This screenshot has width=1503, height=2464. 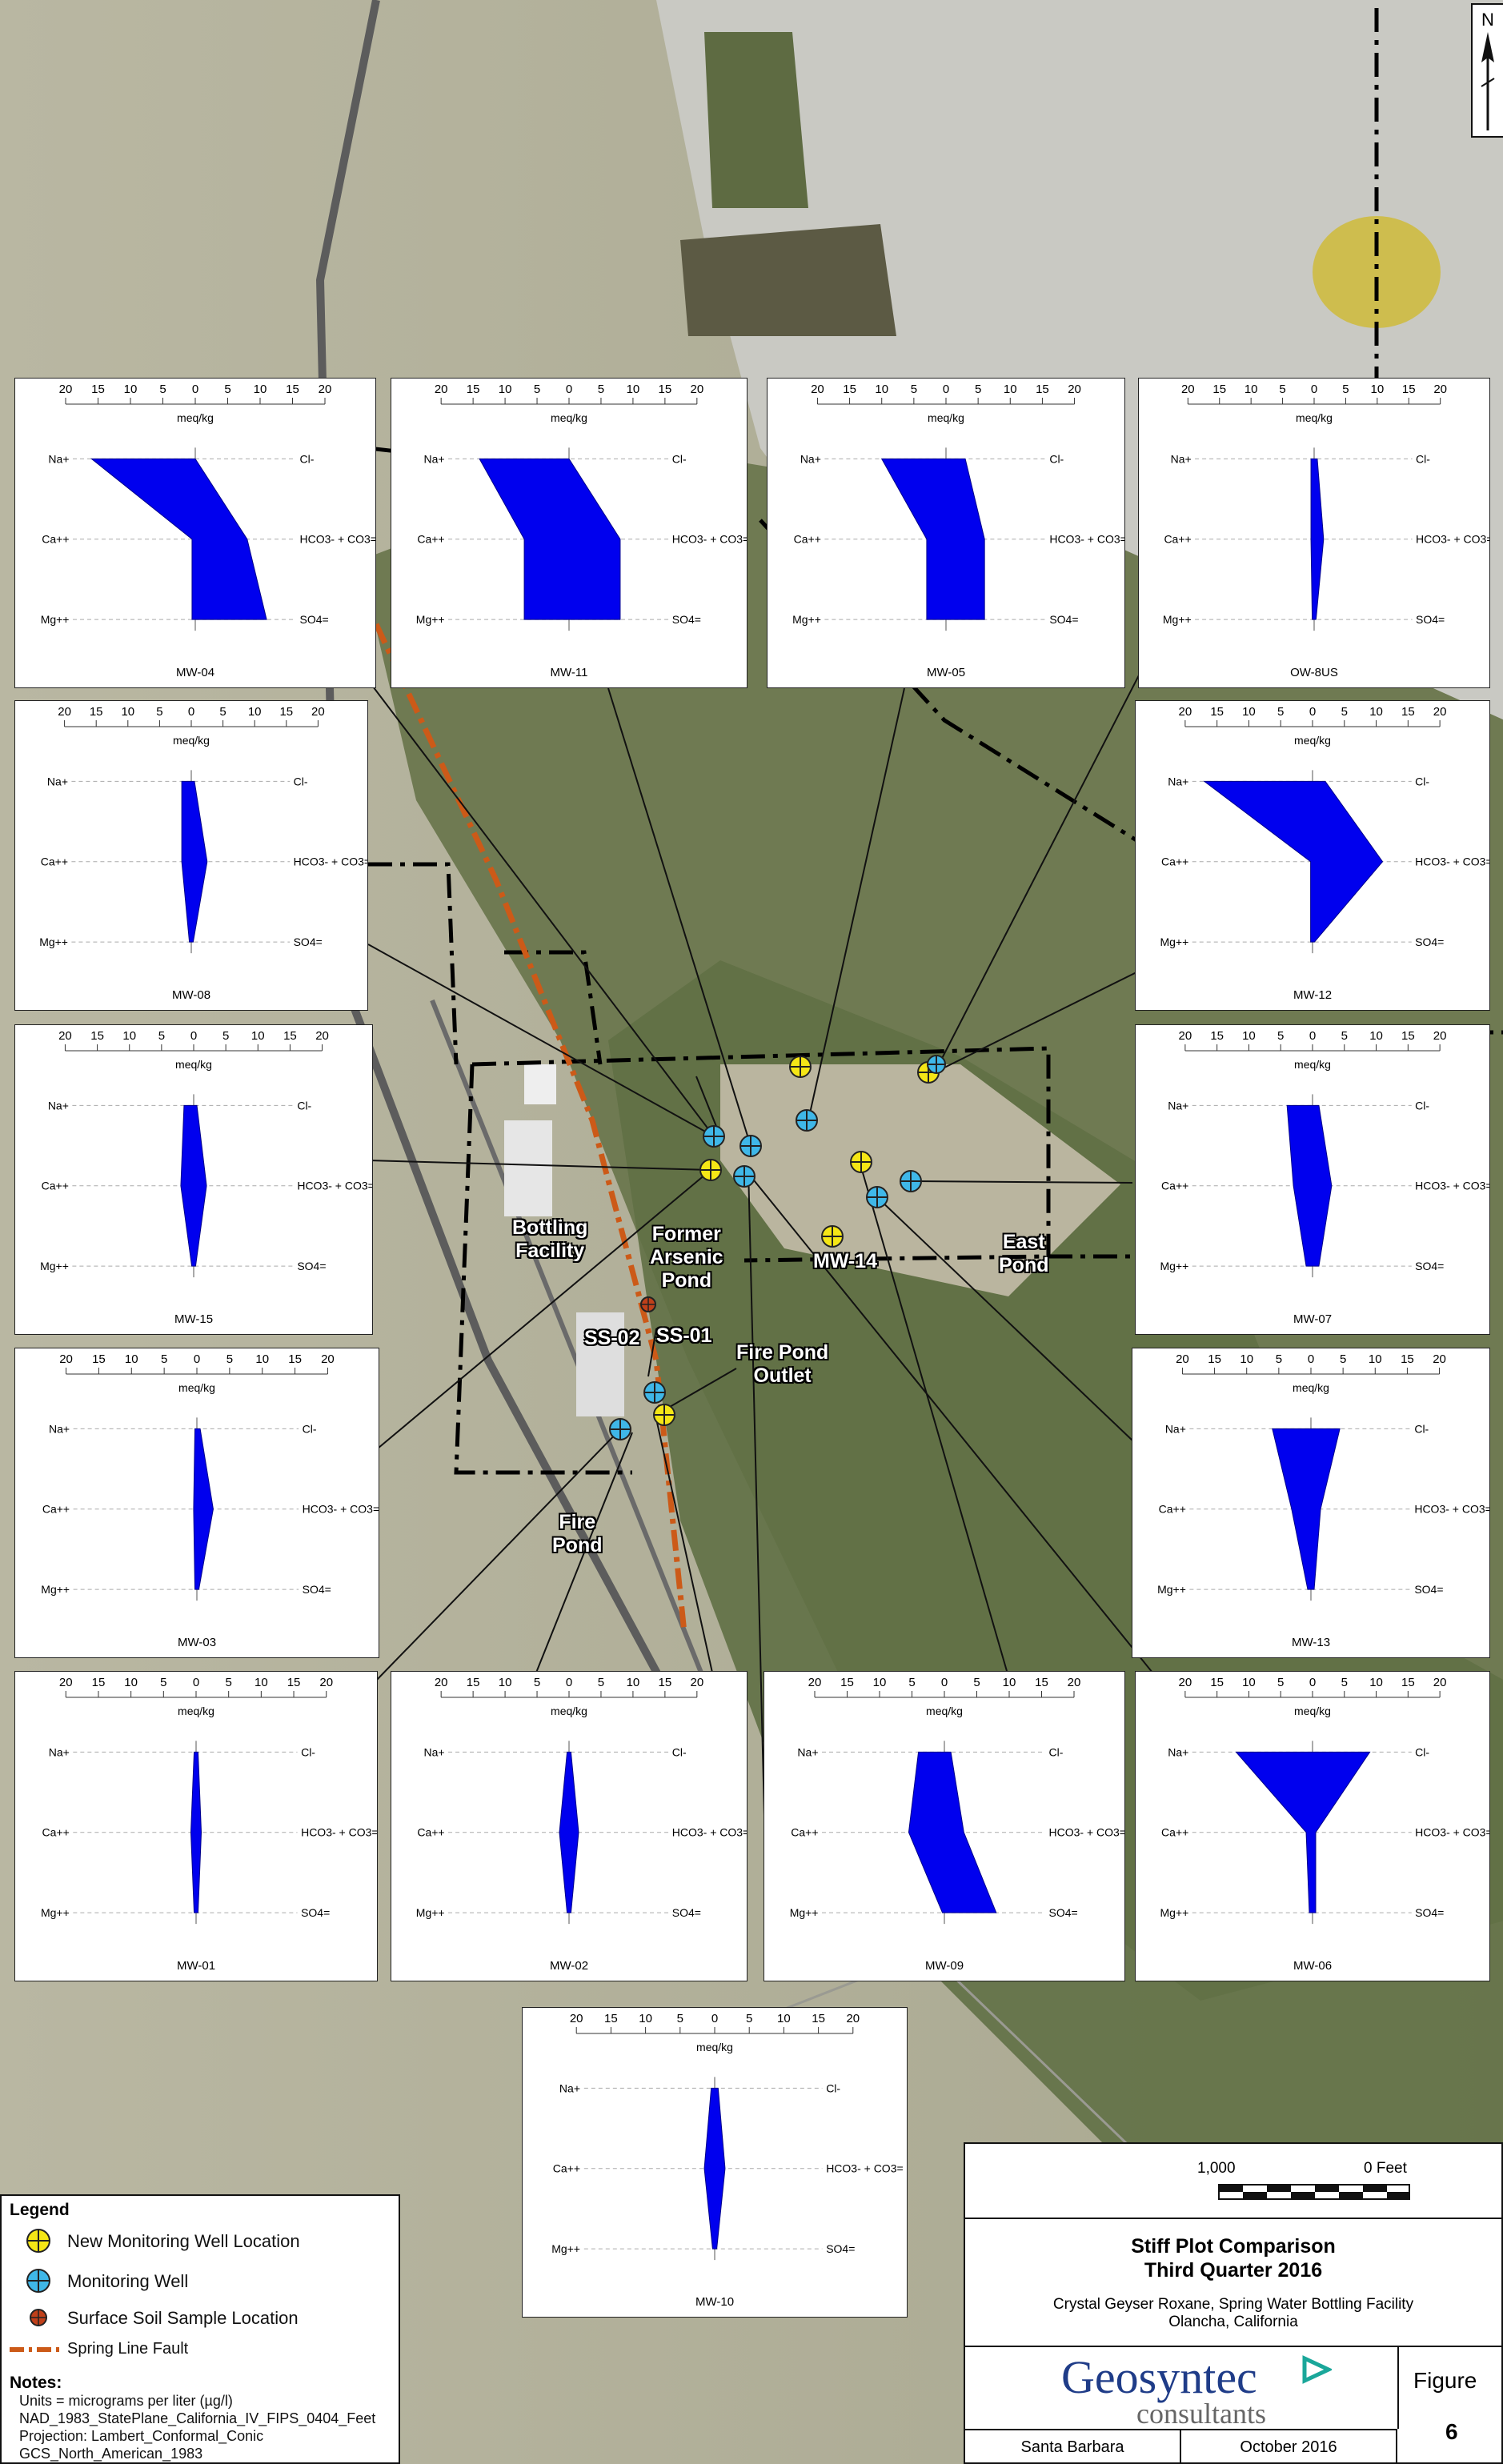 What do you see at coordinates (1314, 672) in the screenshot?
I see `plot-title: OW-8US` at bounding box center [1314, 672].